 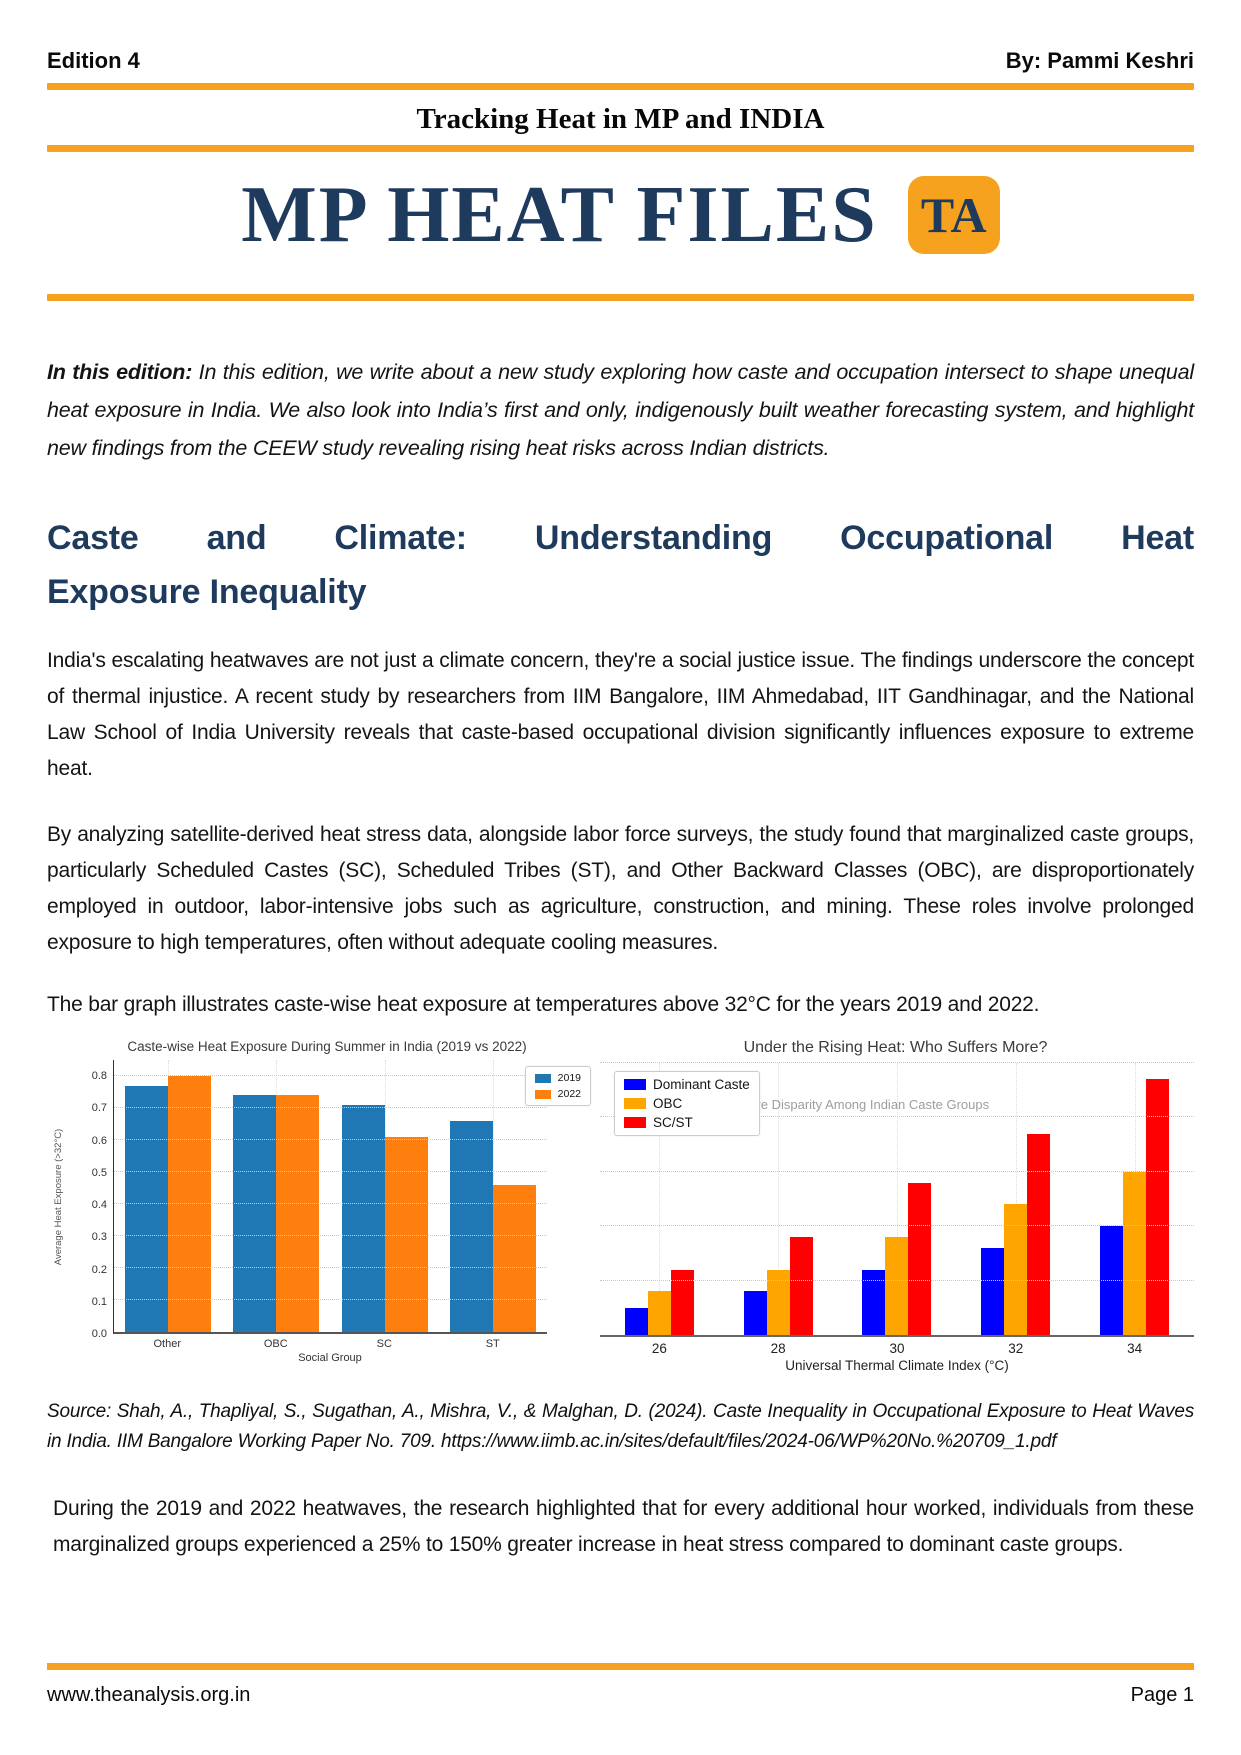 What do you see at coordinates (1099, 60) in the screenshot?
I see `byline: By: Pammi Keshri` at bounding box center [1099, 60].